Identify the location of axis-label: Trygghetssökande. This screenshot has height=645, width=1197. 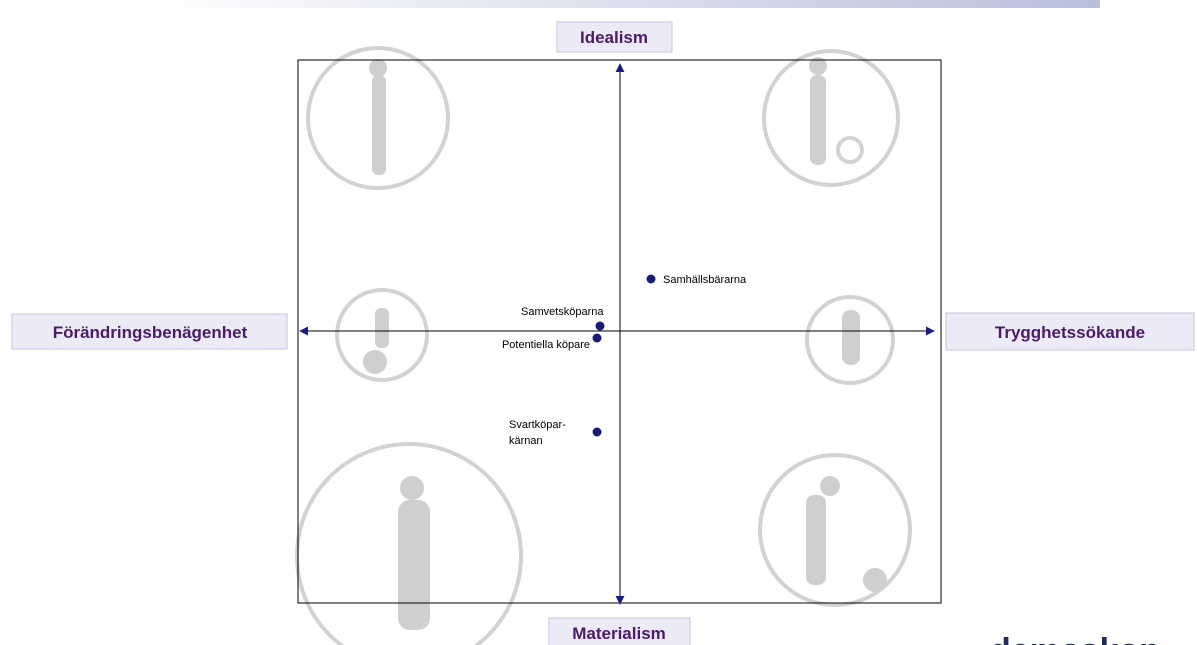
(1070, 332).